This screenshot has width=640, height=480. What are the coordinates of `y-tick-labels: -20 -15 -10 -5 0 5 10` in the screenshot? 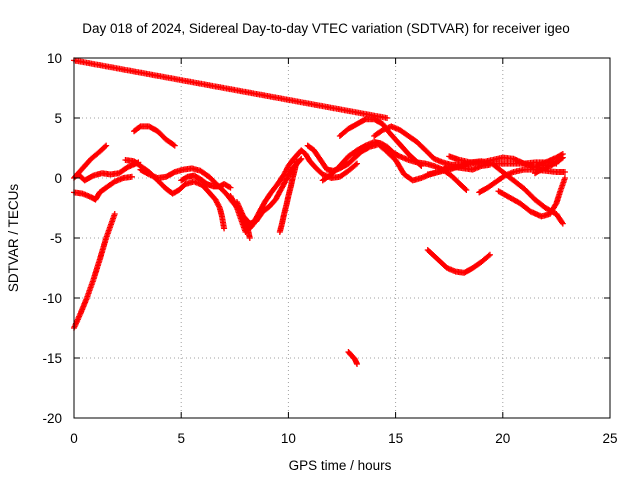 It's located at (52, 238).